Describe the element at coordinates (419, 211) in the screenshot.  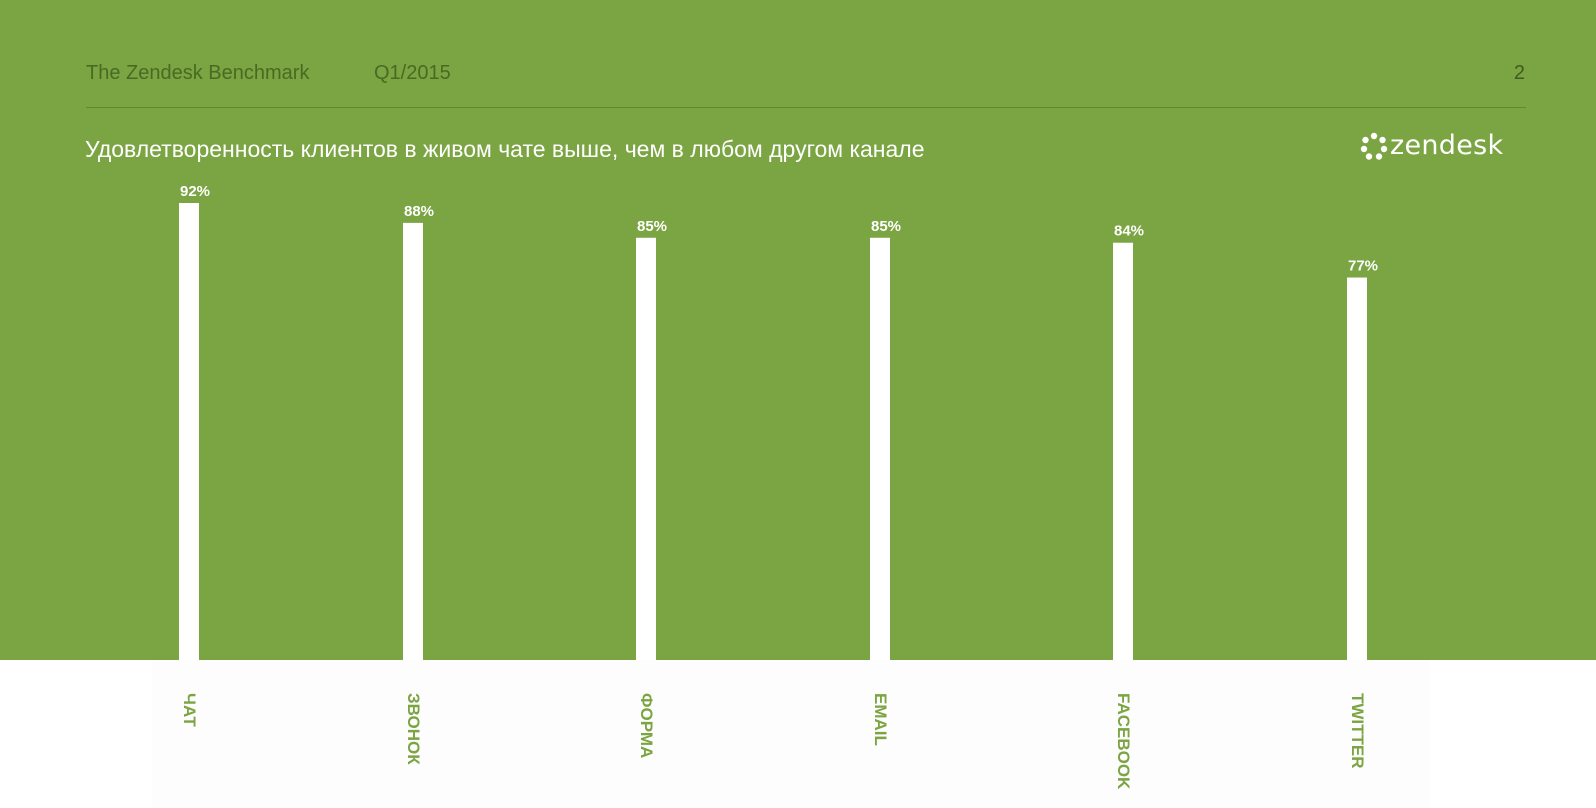
I see `value-label-1: 88%` at that location.